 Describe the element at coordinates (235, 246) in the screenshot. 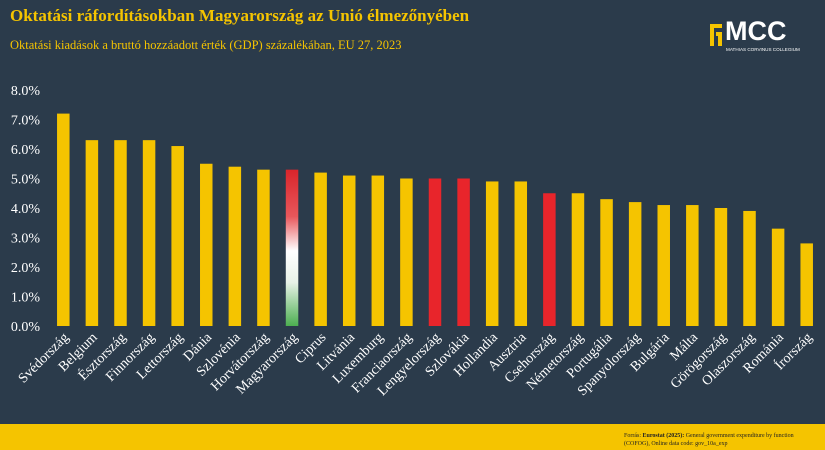

I see `bar-szlovénia` at that location.